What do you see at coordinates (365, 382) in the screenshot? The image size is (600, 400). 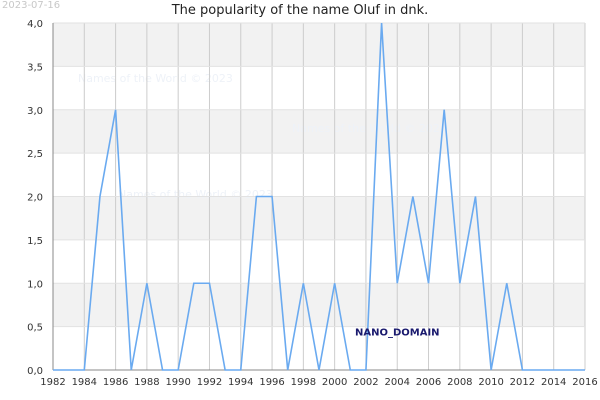 I see `x-tick-label: 2002` at bounding box center [365, 382].